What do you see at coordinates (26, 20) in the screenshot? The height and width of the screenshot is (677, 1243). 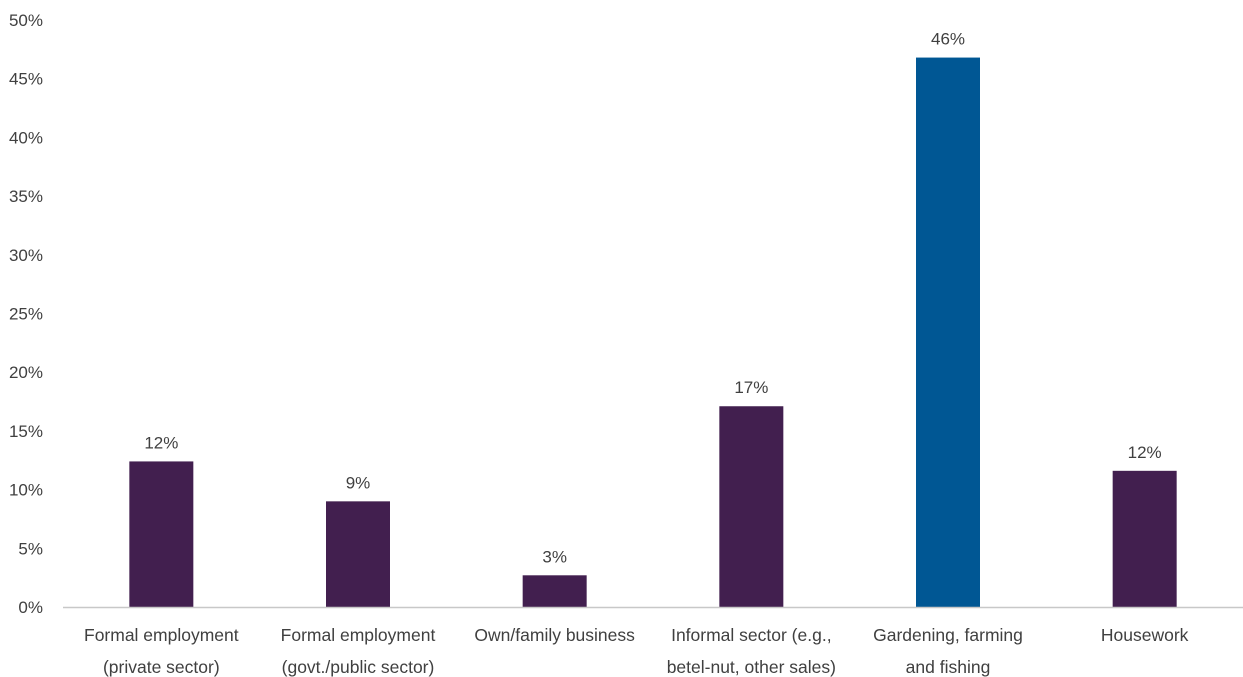 I see `y-tick-label: 50%` at bounding box center [26, 20].